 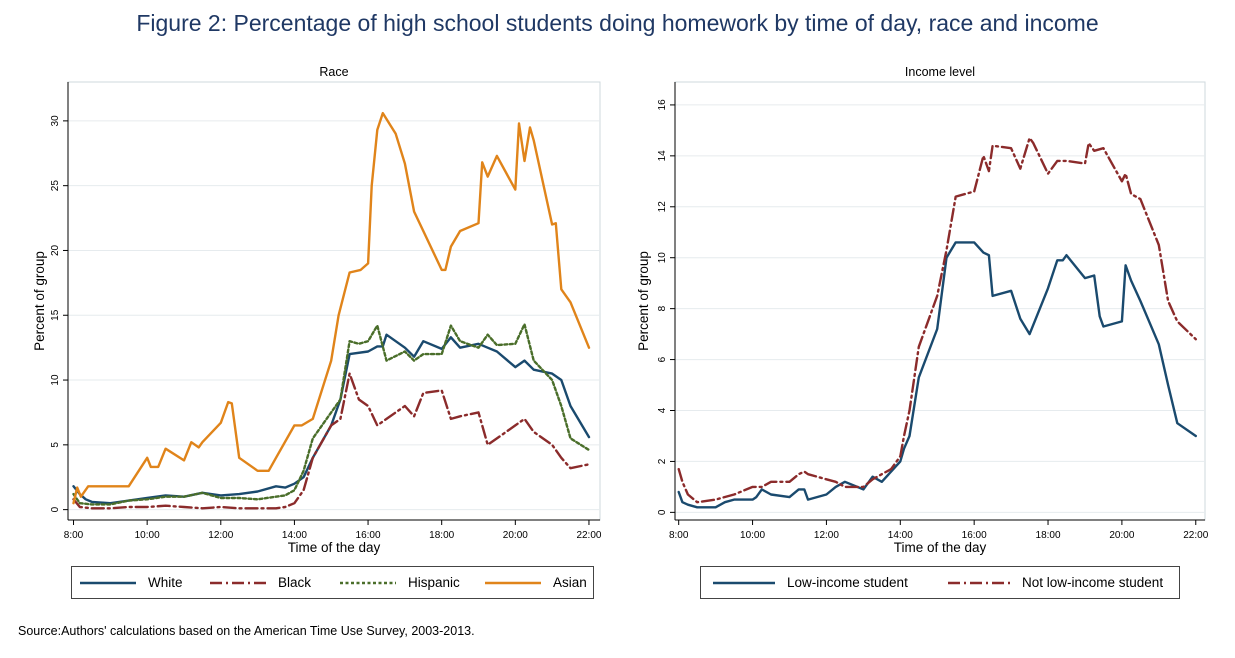 I want to click on legend-label: Low-income student, so click(x=847, y=582).